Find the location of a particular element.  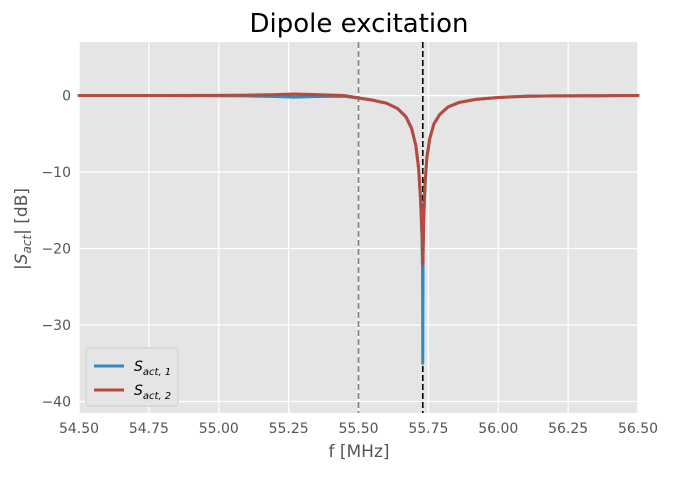

x-tick-label: 56.25 is located at coordinates (568, 429).